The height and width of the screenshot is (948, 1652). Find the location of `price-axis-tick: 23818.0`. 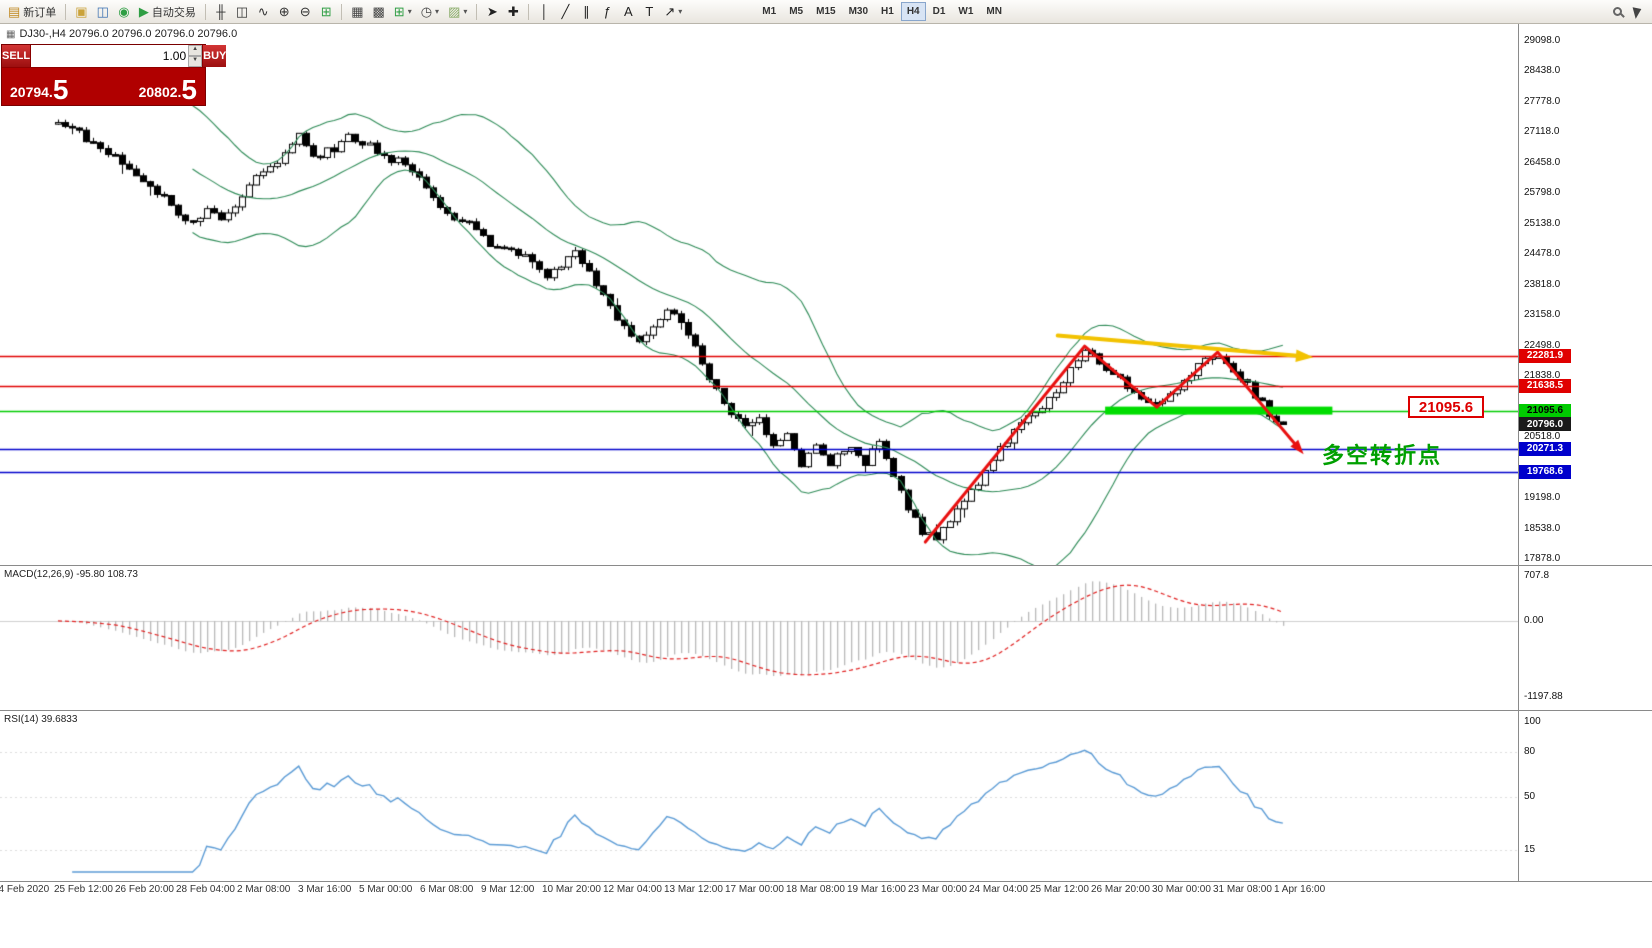

price-axis-tick: 23818.0 is located at coordinates (1542, 284).